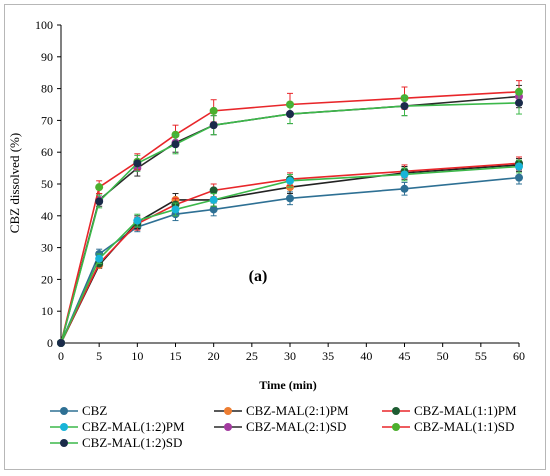  I want to click on legend-entry: CBZ-MAL(2:1)SD, so click(280, 426).